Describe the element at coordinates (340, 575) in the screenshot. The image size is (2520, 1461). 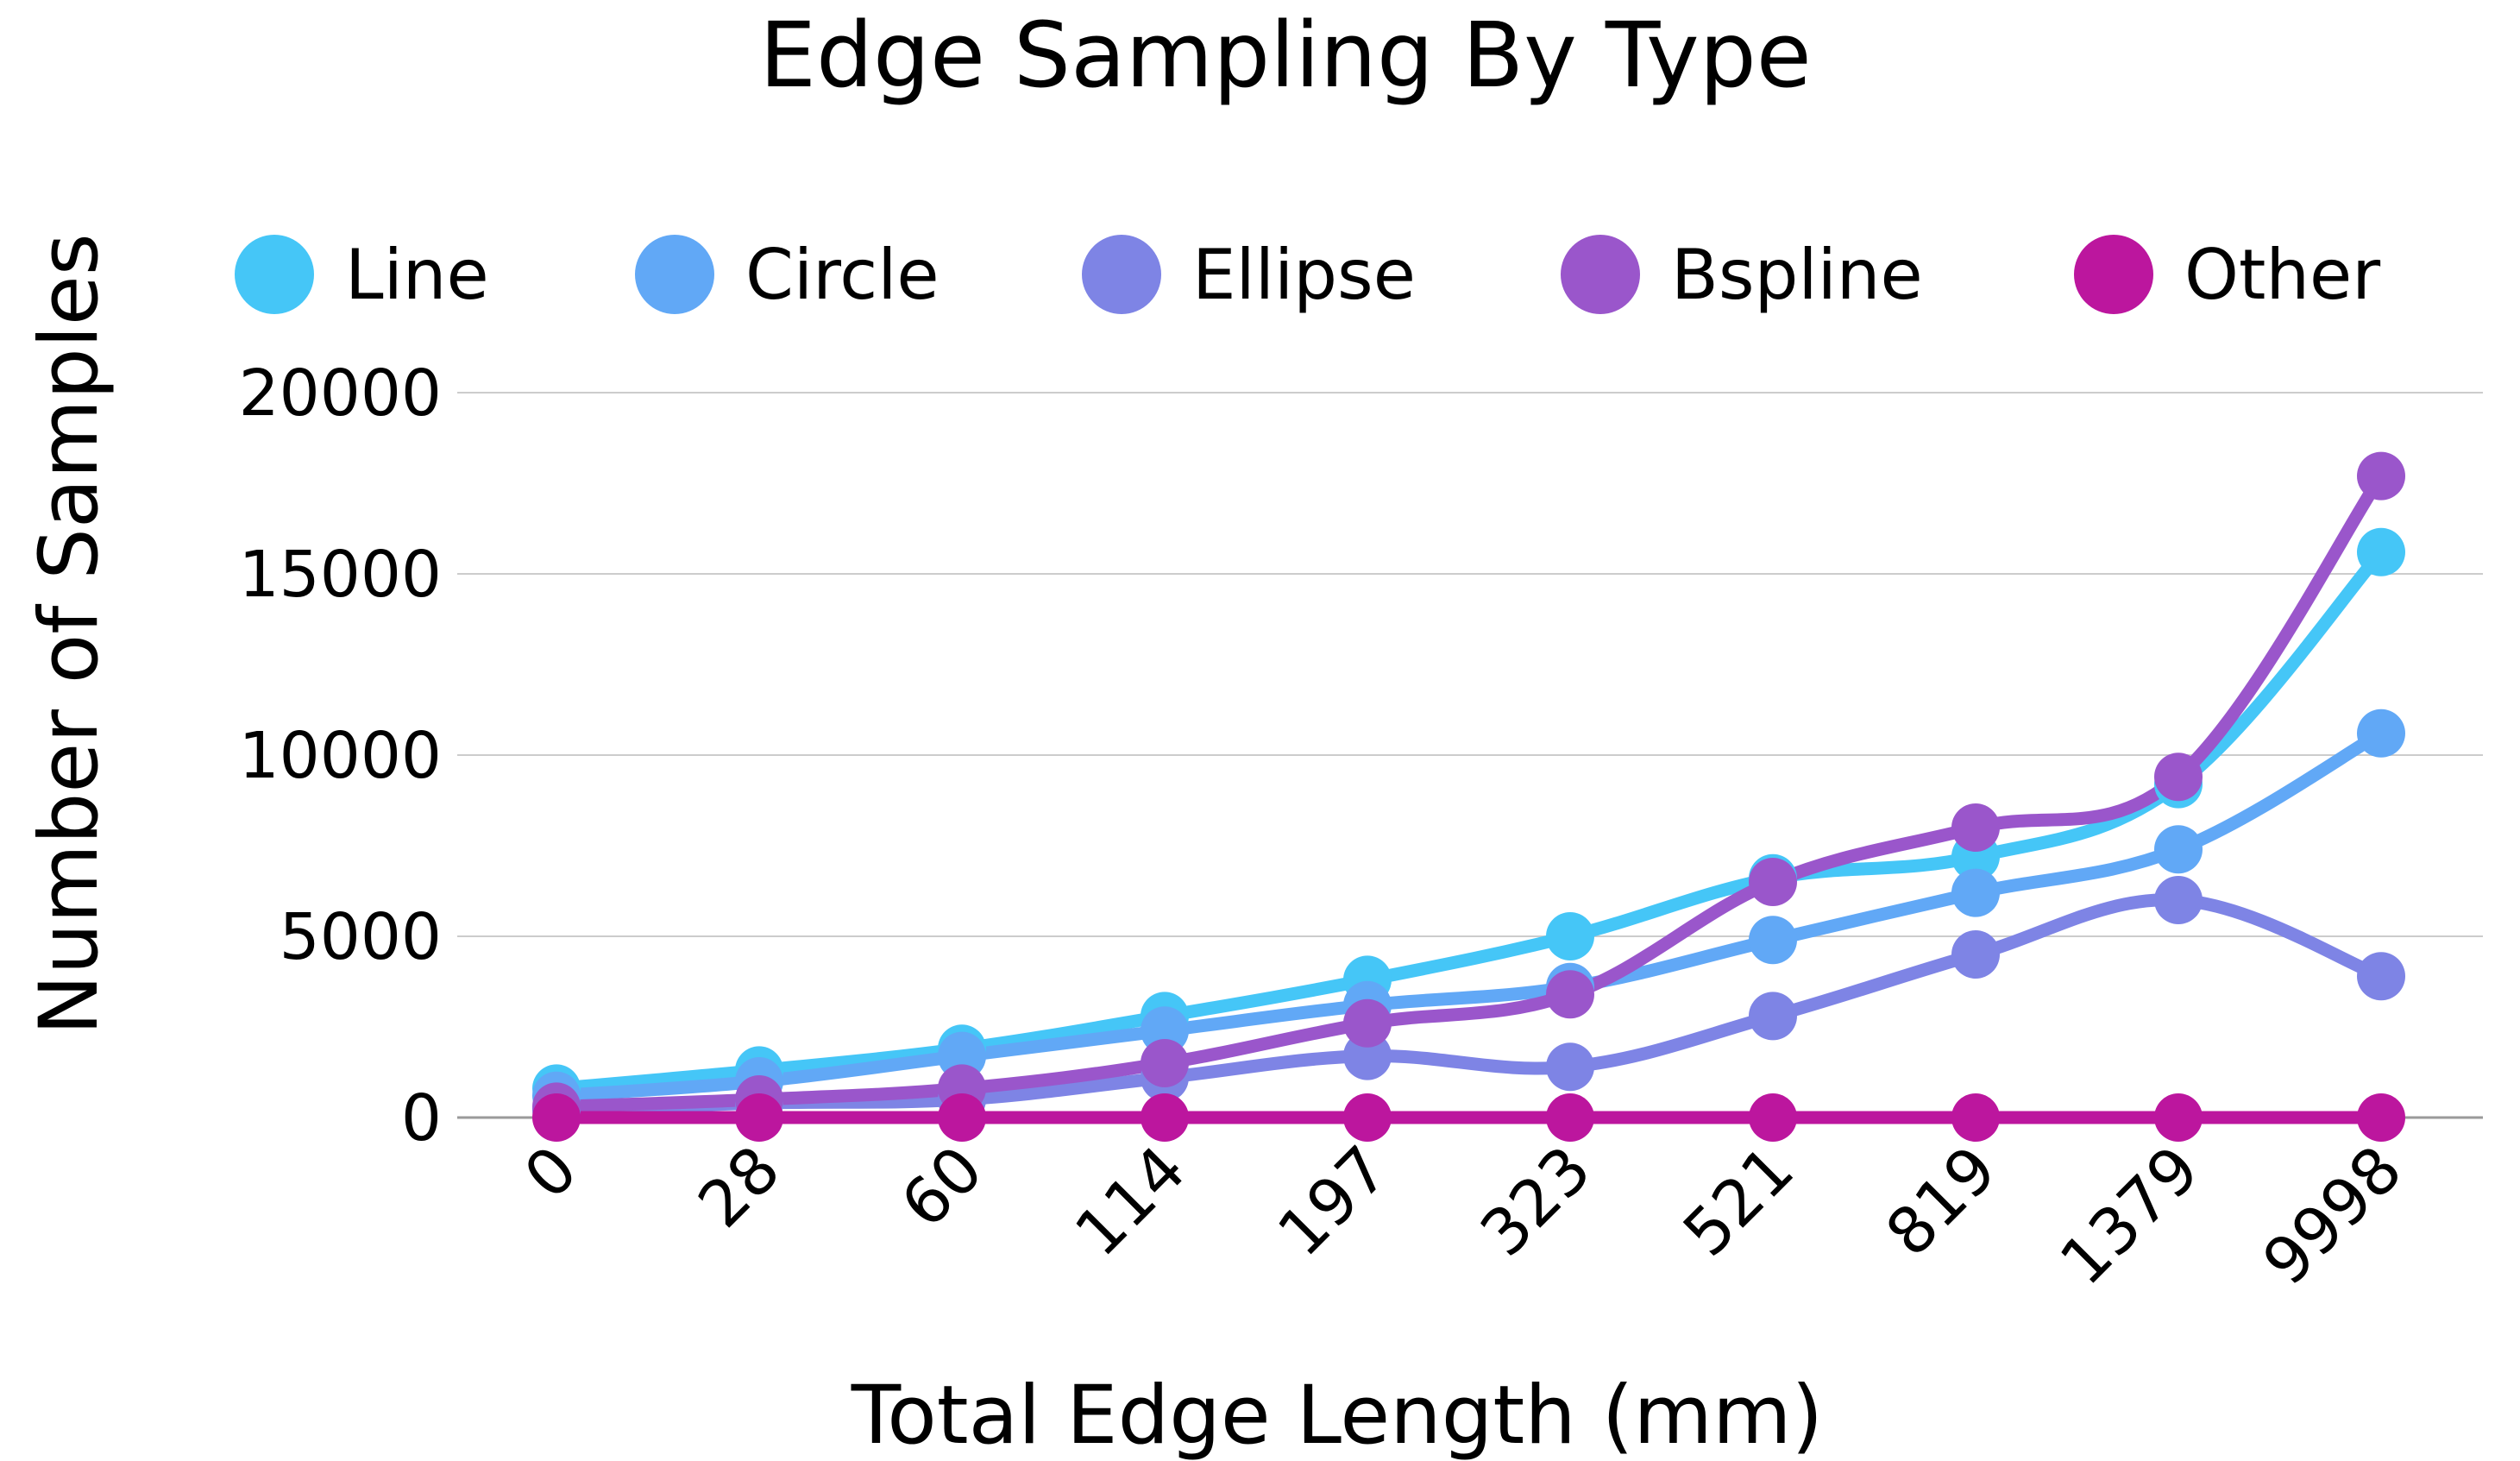
I see `y-tick-label: 15000` at that location.